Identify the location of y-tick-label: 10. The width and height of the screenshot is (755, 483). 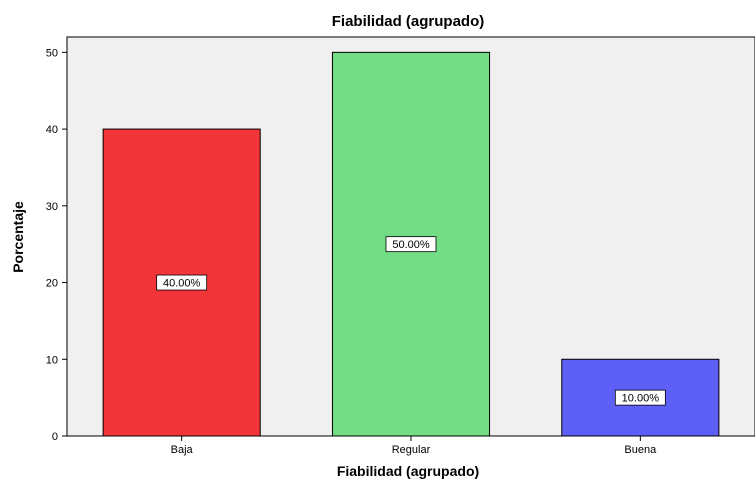
(52, 360).